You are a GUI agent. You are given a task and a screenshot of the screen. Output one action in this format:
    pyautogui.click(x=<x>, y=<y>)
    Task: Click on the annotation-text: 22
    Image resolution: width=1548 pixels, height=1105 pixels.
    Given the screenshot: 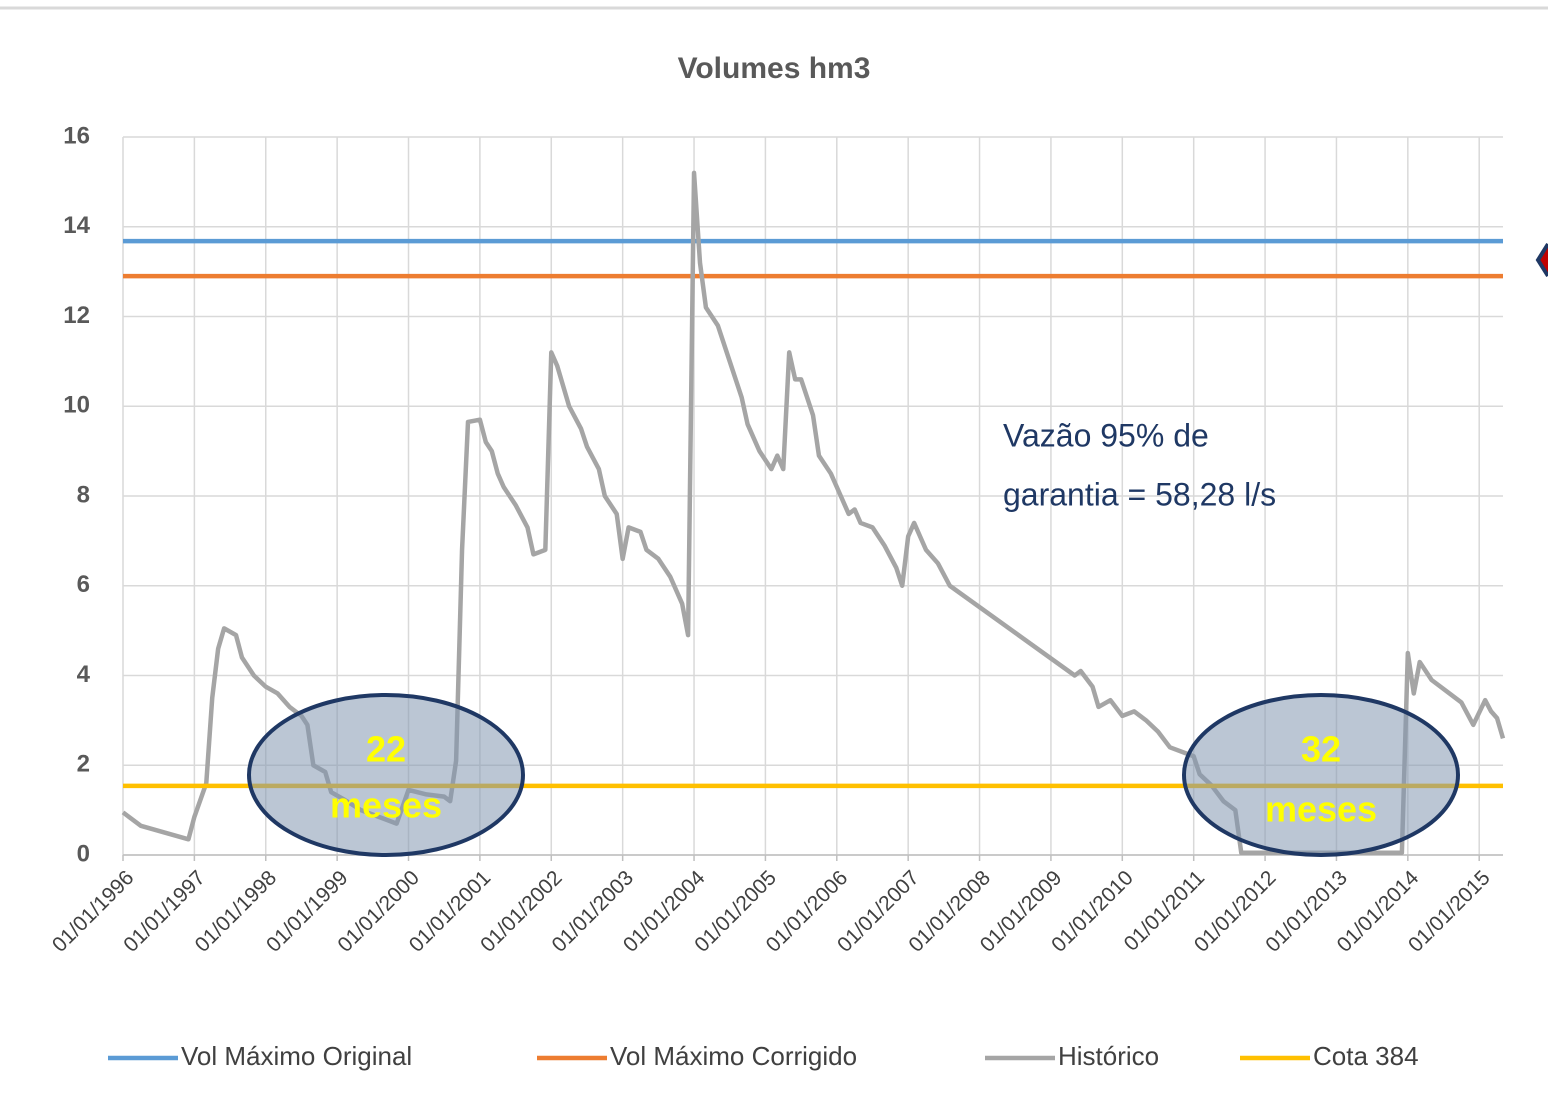 What is the action you would take?
    pyautogui.click(x=386, y=749)
    